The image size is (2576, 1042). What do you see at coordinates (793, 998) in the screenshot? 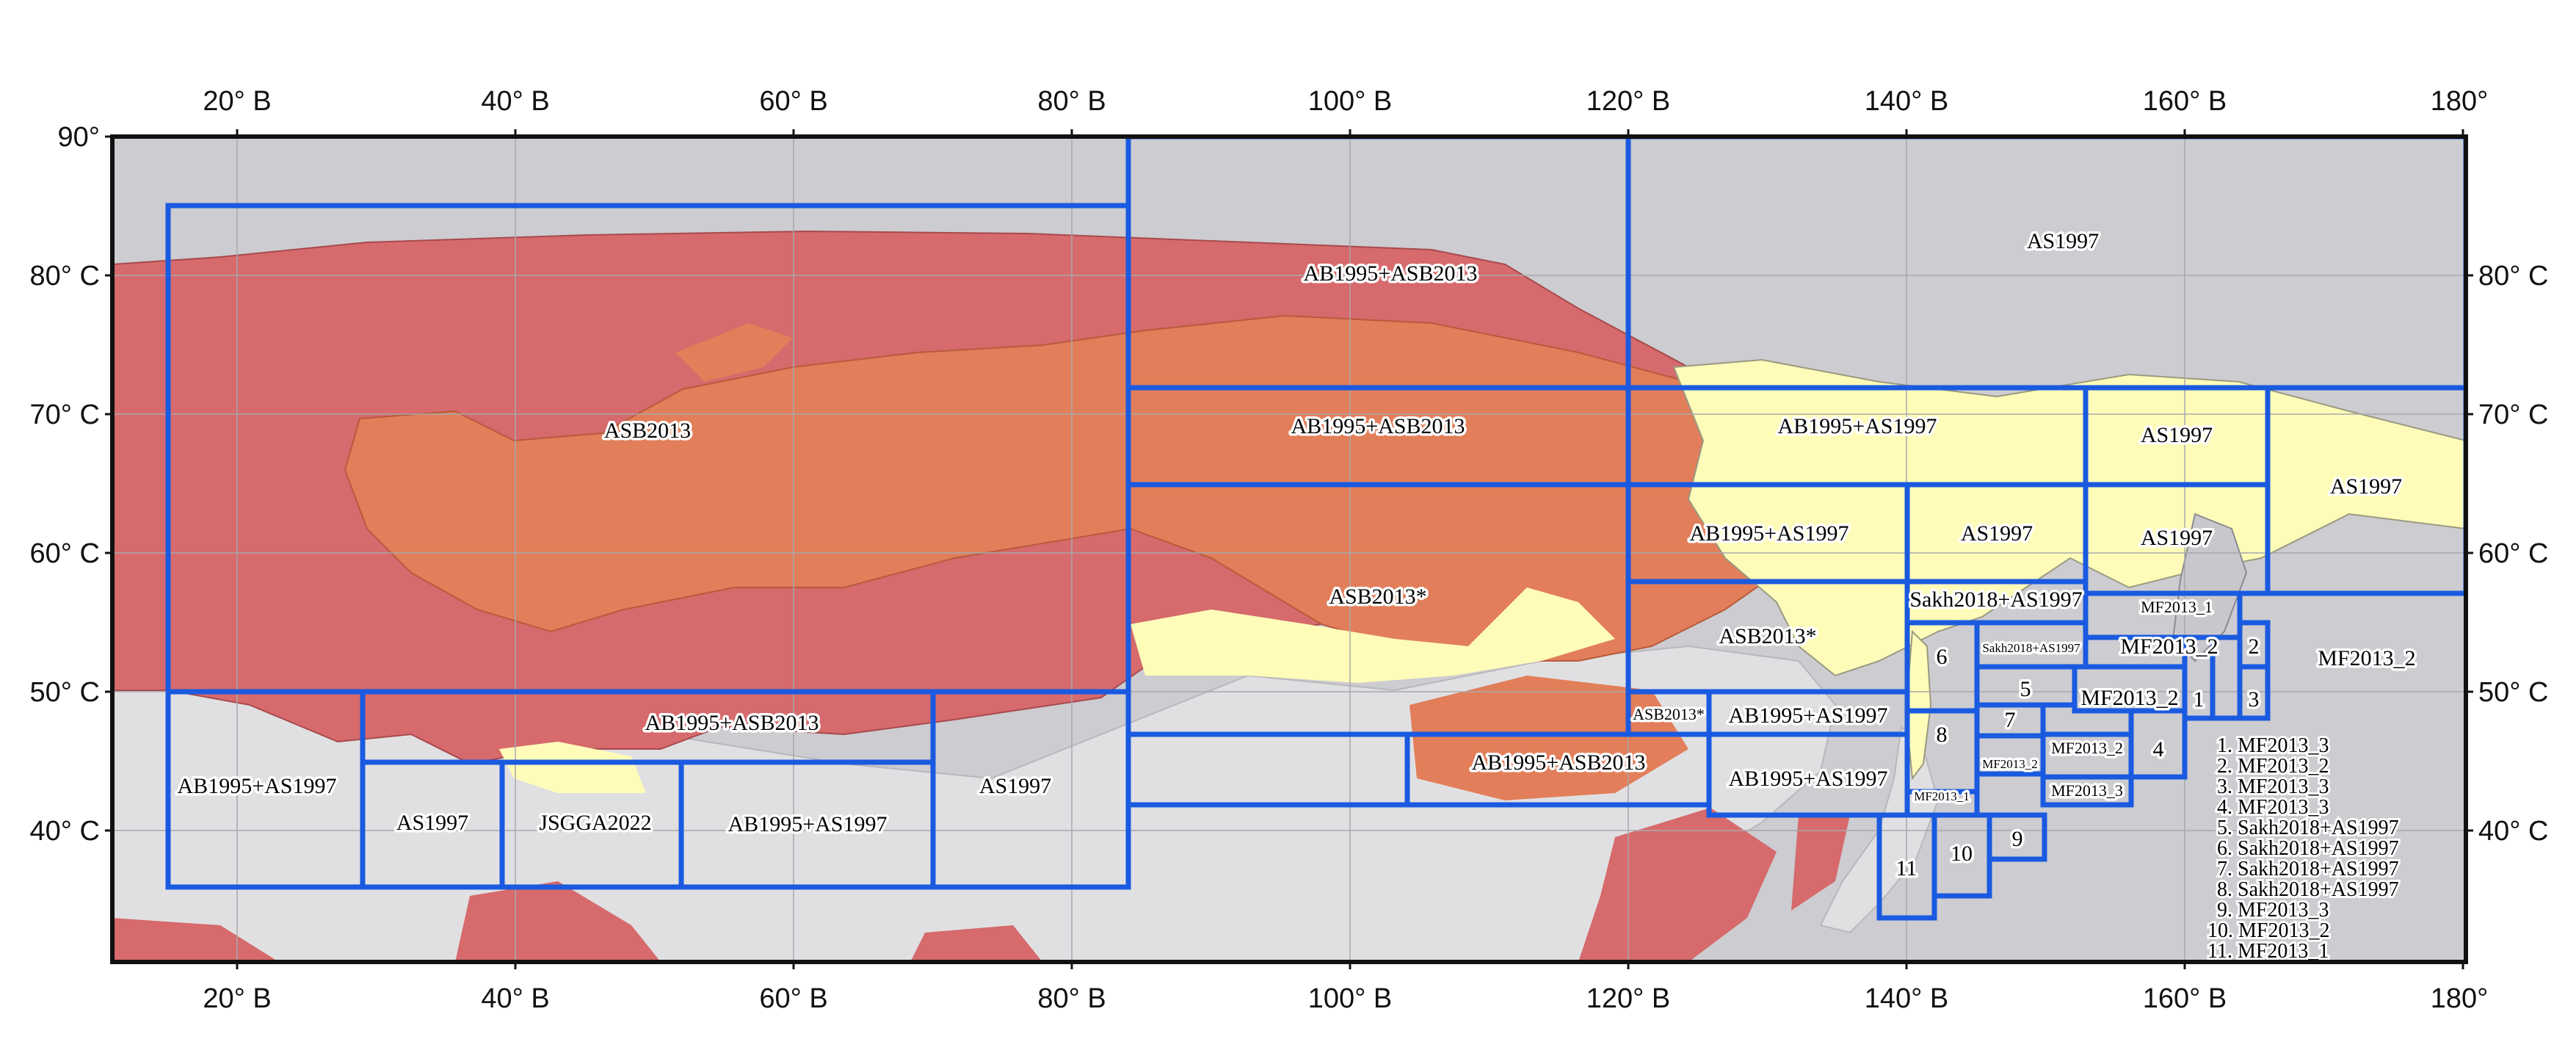
I see `bottom-tick-label: 60° В` at bounding box center [793, 998].